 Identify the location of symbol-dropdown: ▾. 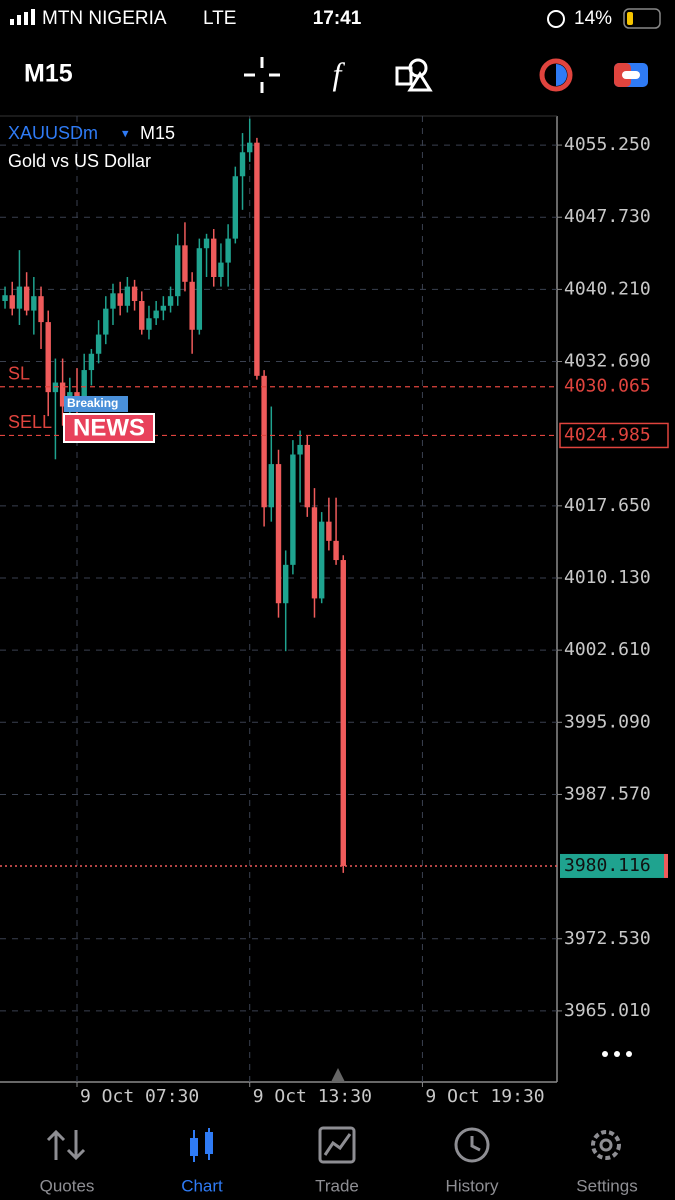
(125, 132).